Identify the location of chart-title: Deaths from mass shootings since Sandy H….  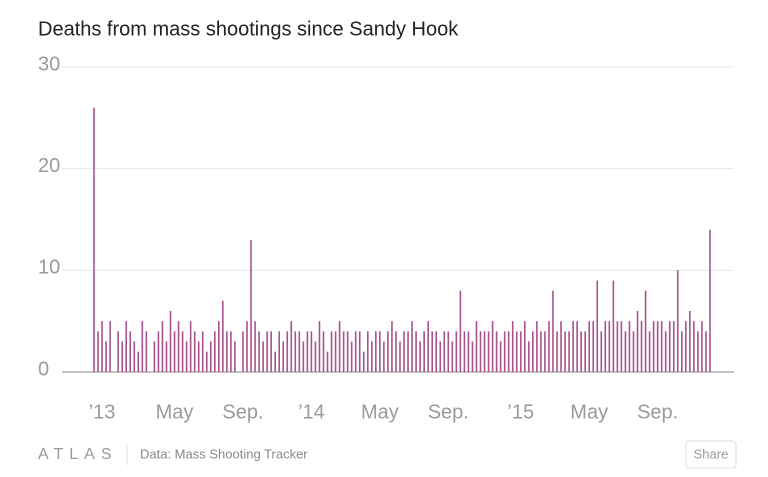
(248, 29).